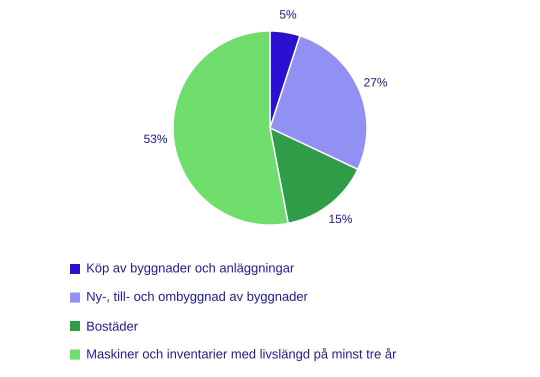  Describe the element at coordinates (376, 82) in the screenshot. I see `data-label: 27%` at that location.